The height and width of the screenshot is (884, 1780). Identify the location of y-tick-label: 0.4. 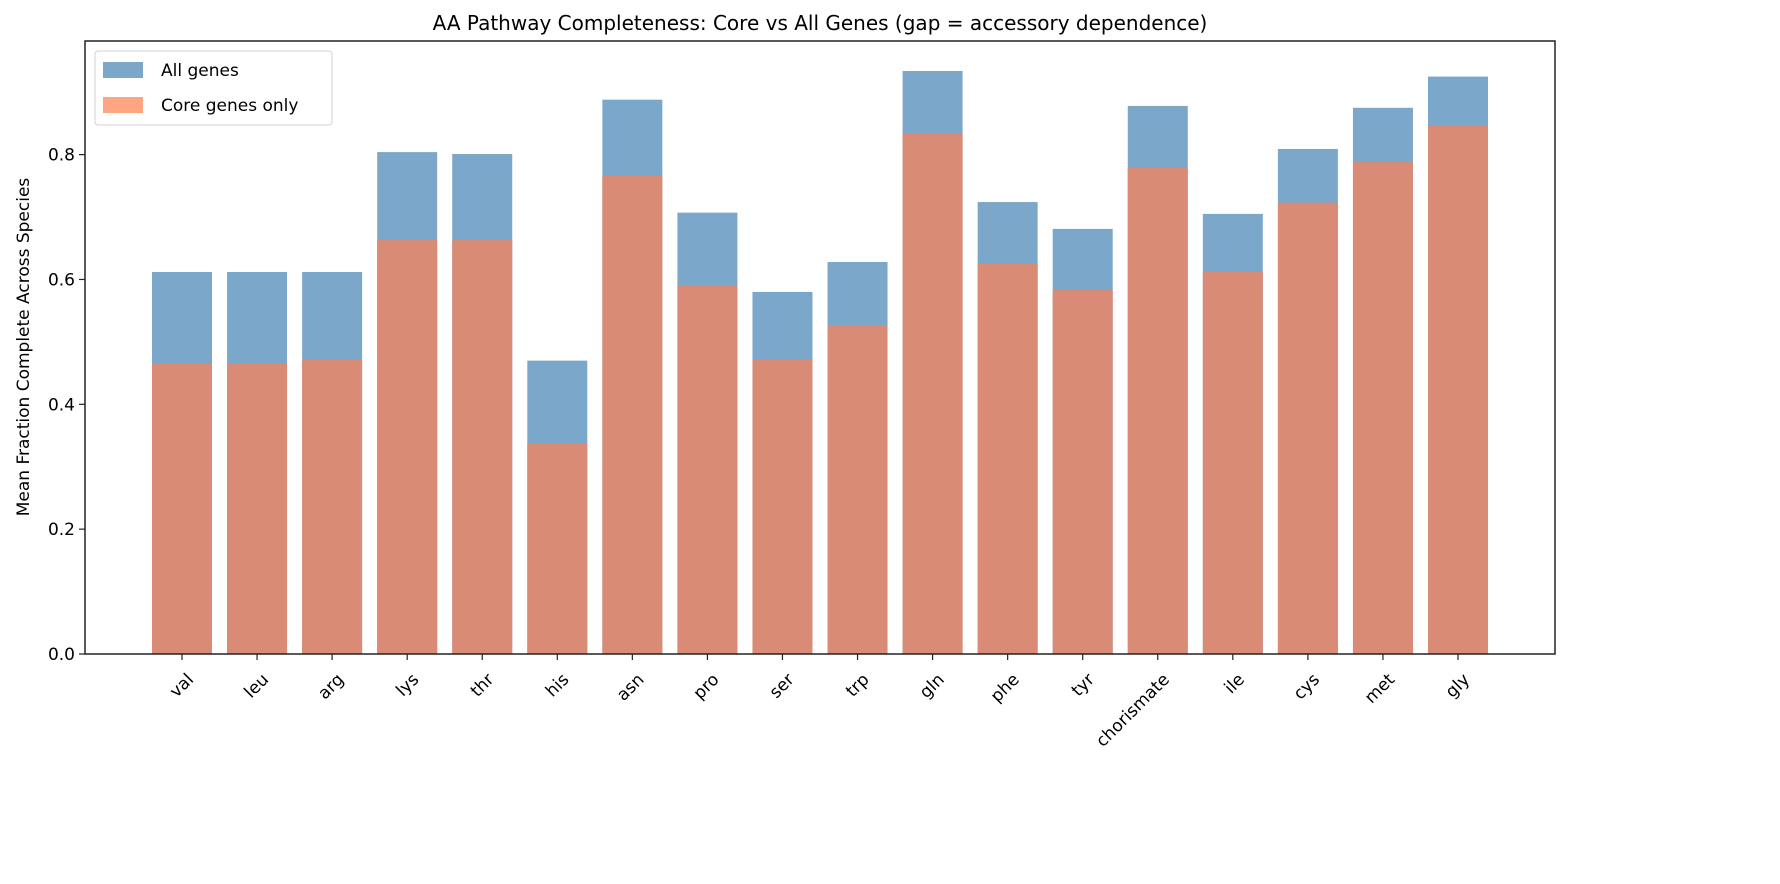
(61, 405).